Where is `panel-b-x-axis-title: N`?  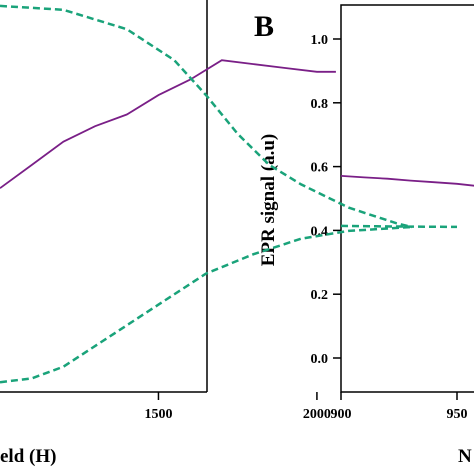
panel-b-x-axis-title: N is located at coordinates (465, 456).